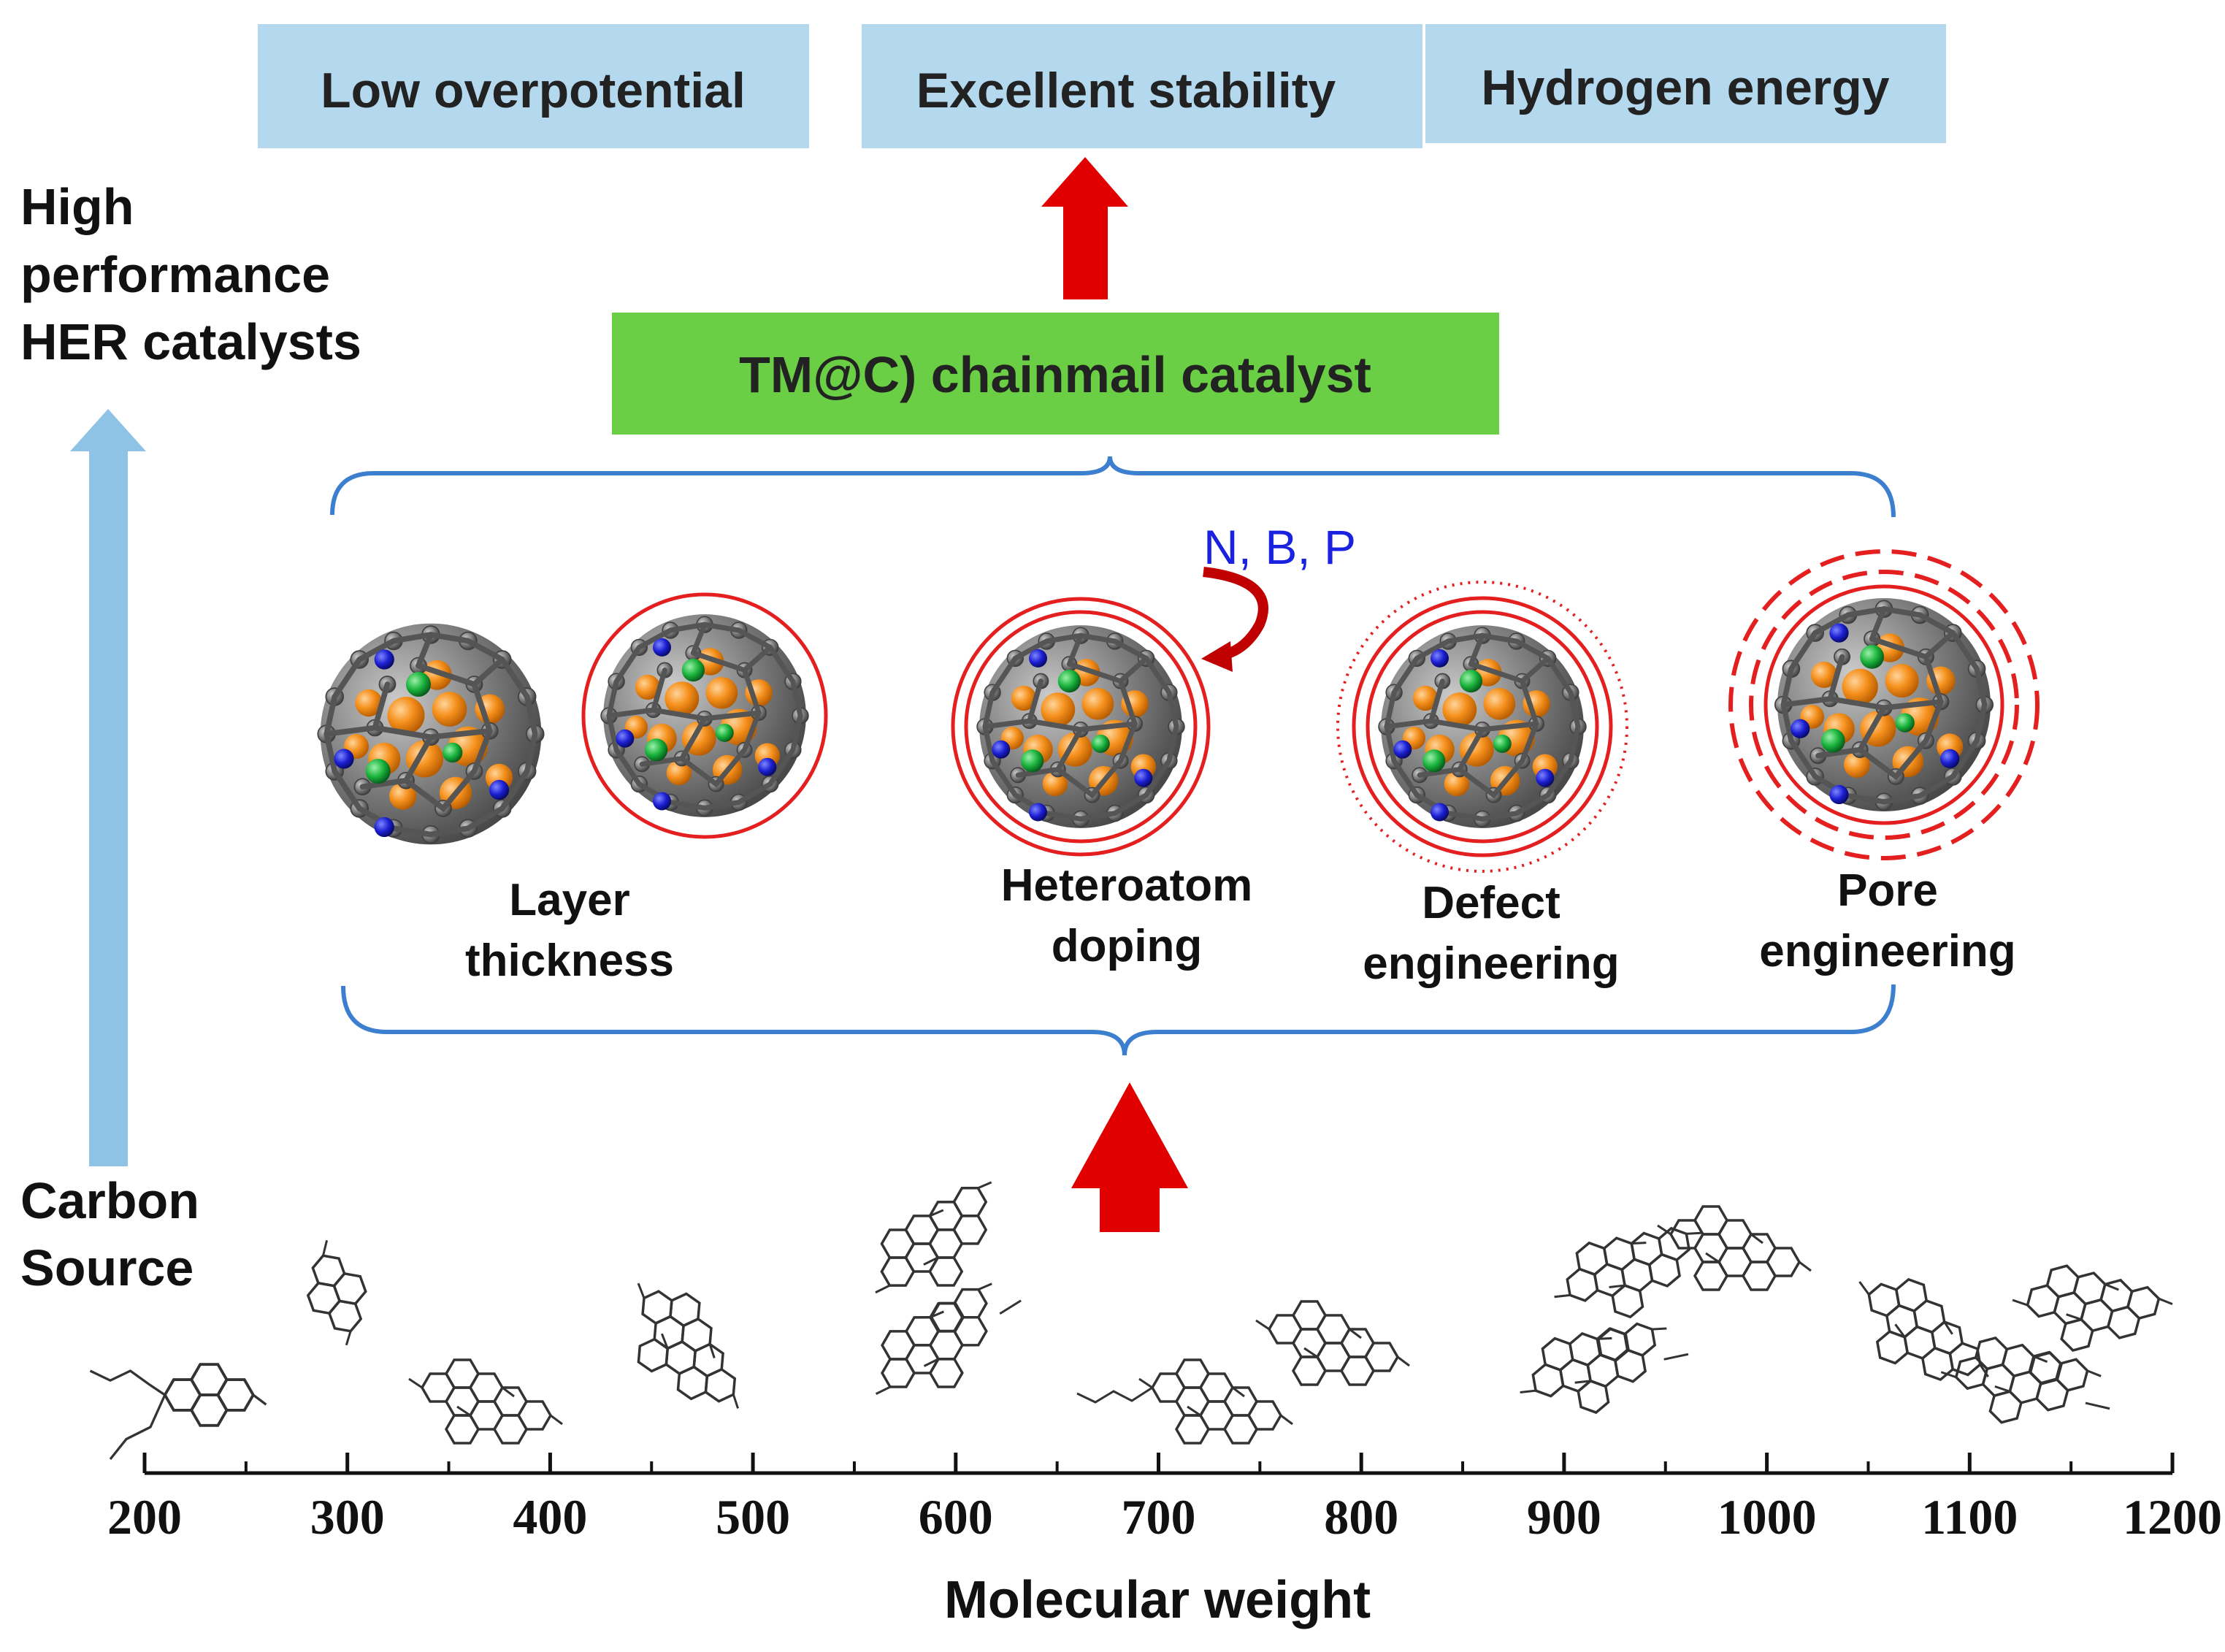  What do you see at coordinates (1081, 727) in the screenshot?
I see `nanocage-heteroatom-doped` at bounding box center [1081, 727].